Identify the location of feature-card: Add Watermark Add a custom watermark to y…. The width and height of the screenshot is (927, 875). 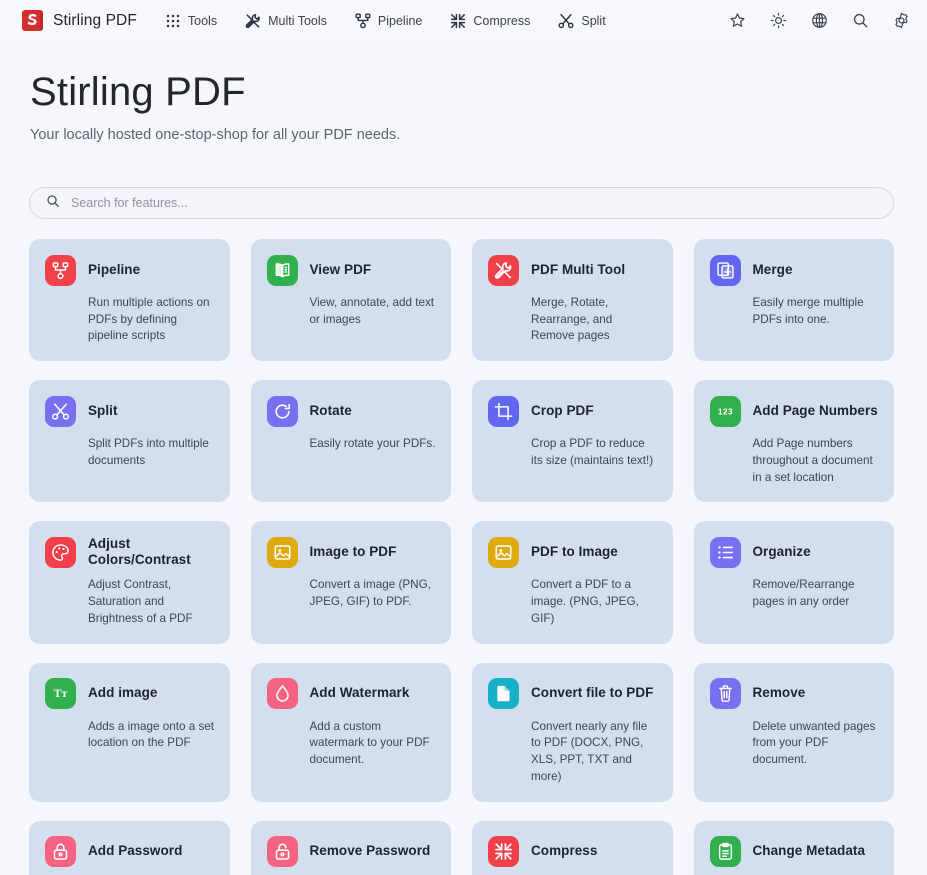
(350, 732).